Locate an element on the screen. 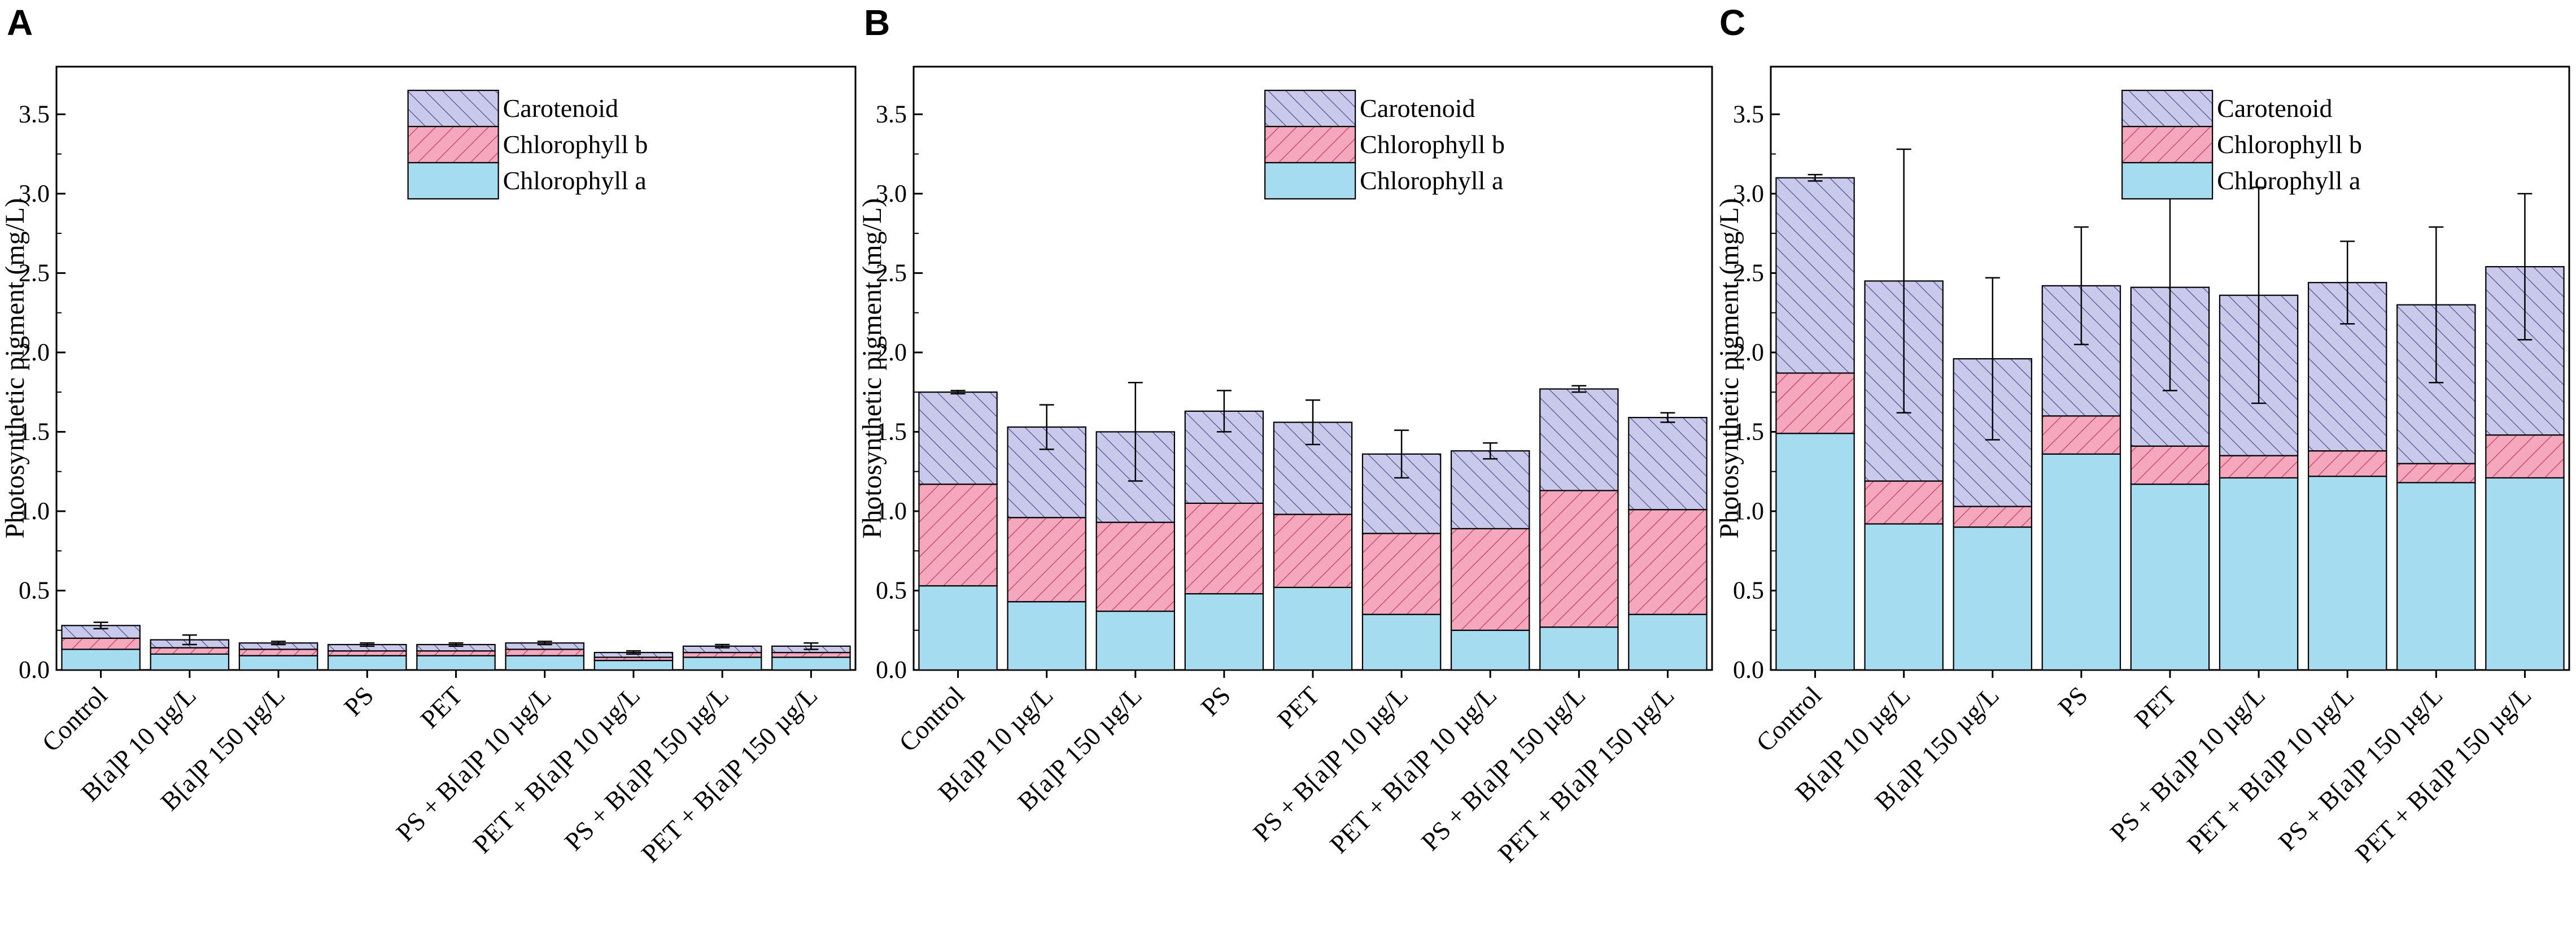 This screenshot has width=2576, height=927. panel-letter-b: B is located at coordinates (877, 22).